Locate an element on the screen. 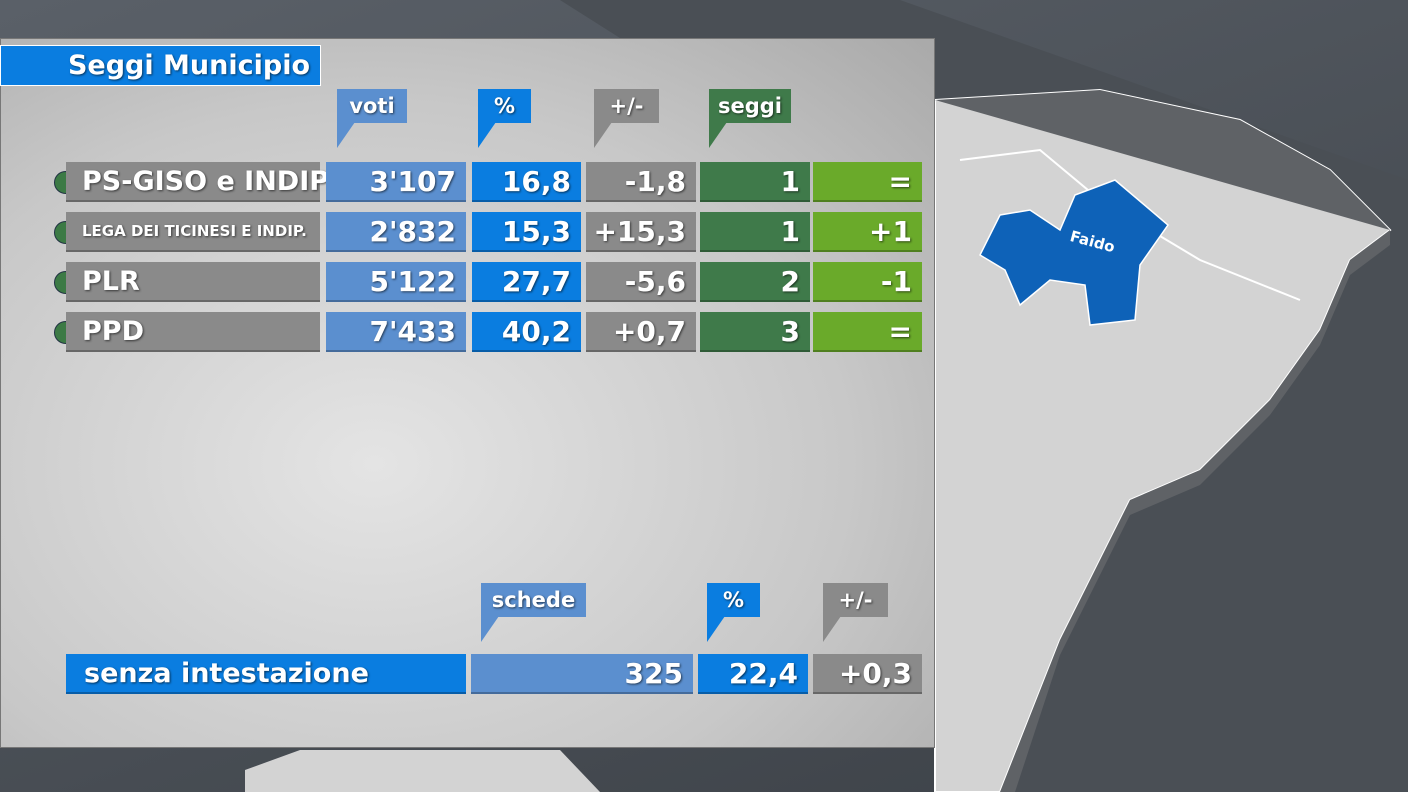 Image resolution: width=1408 pixels, height=792 pixels. cell: 16,8 is located at coordinates (526, 182).